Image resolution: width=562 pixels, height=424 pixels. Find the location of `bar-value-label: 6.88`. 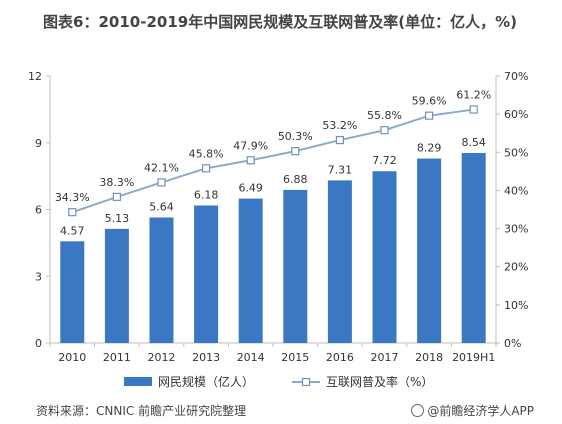

bar-value-label: 6.88 is located at coordinates (295, 179).